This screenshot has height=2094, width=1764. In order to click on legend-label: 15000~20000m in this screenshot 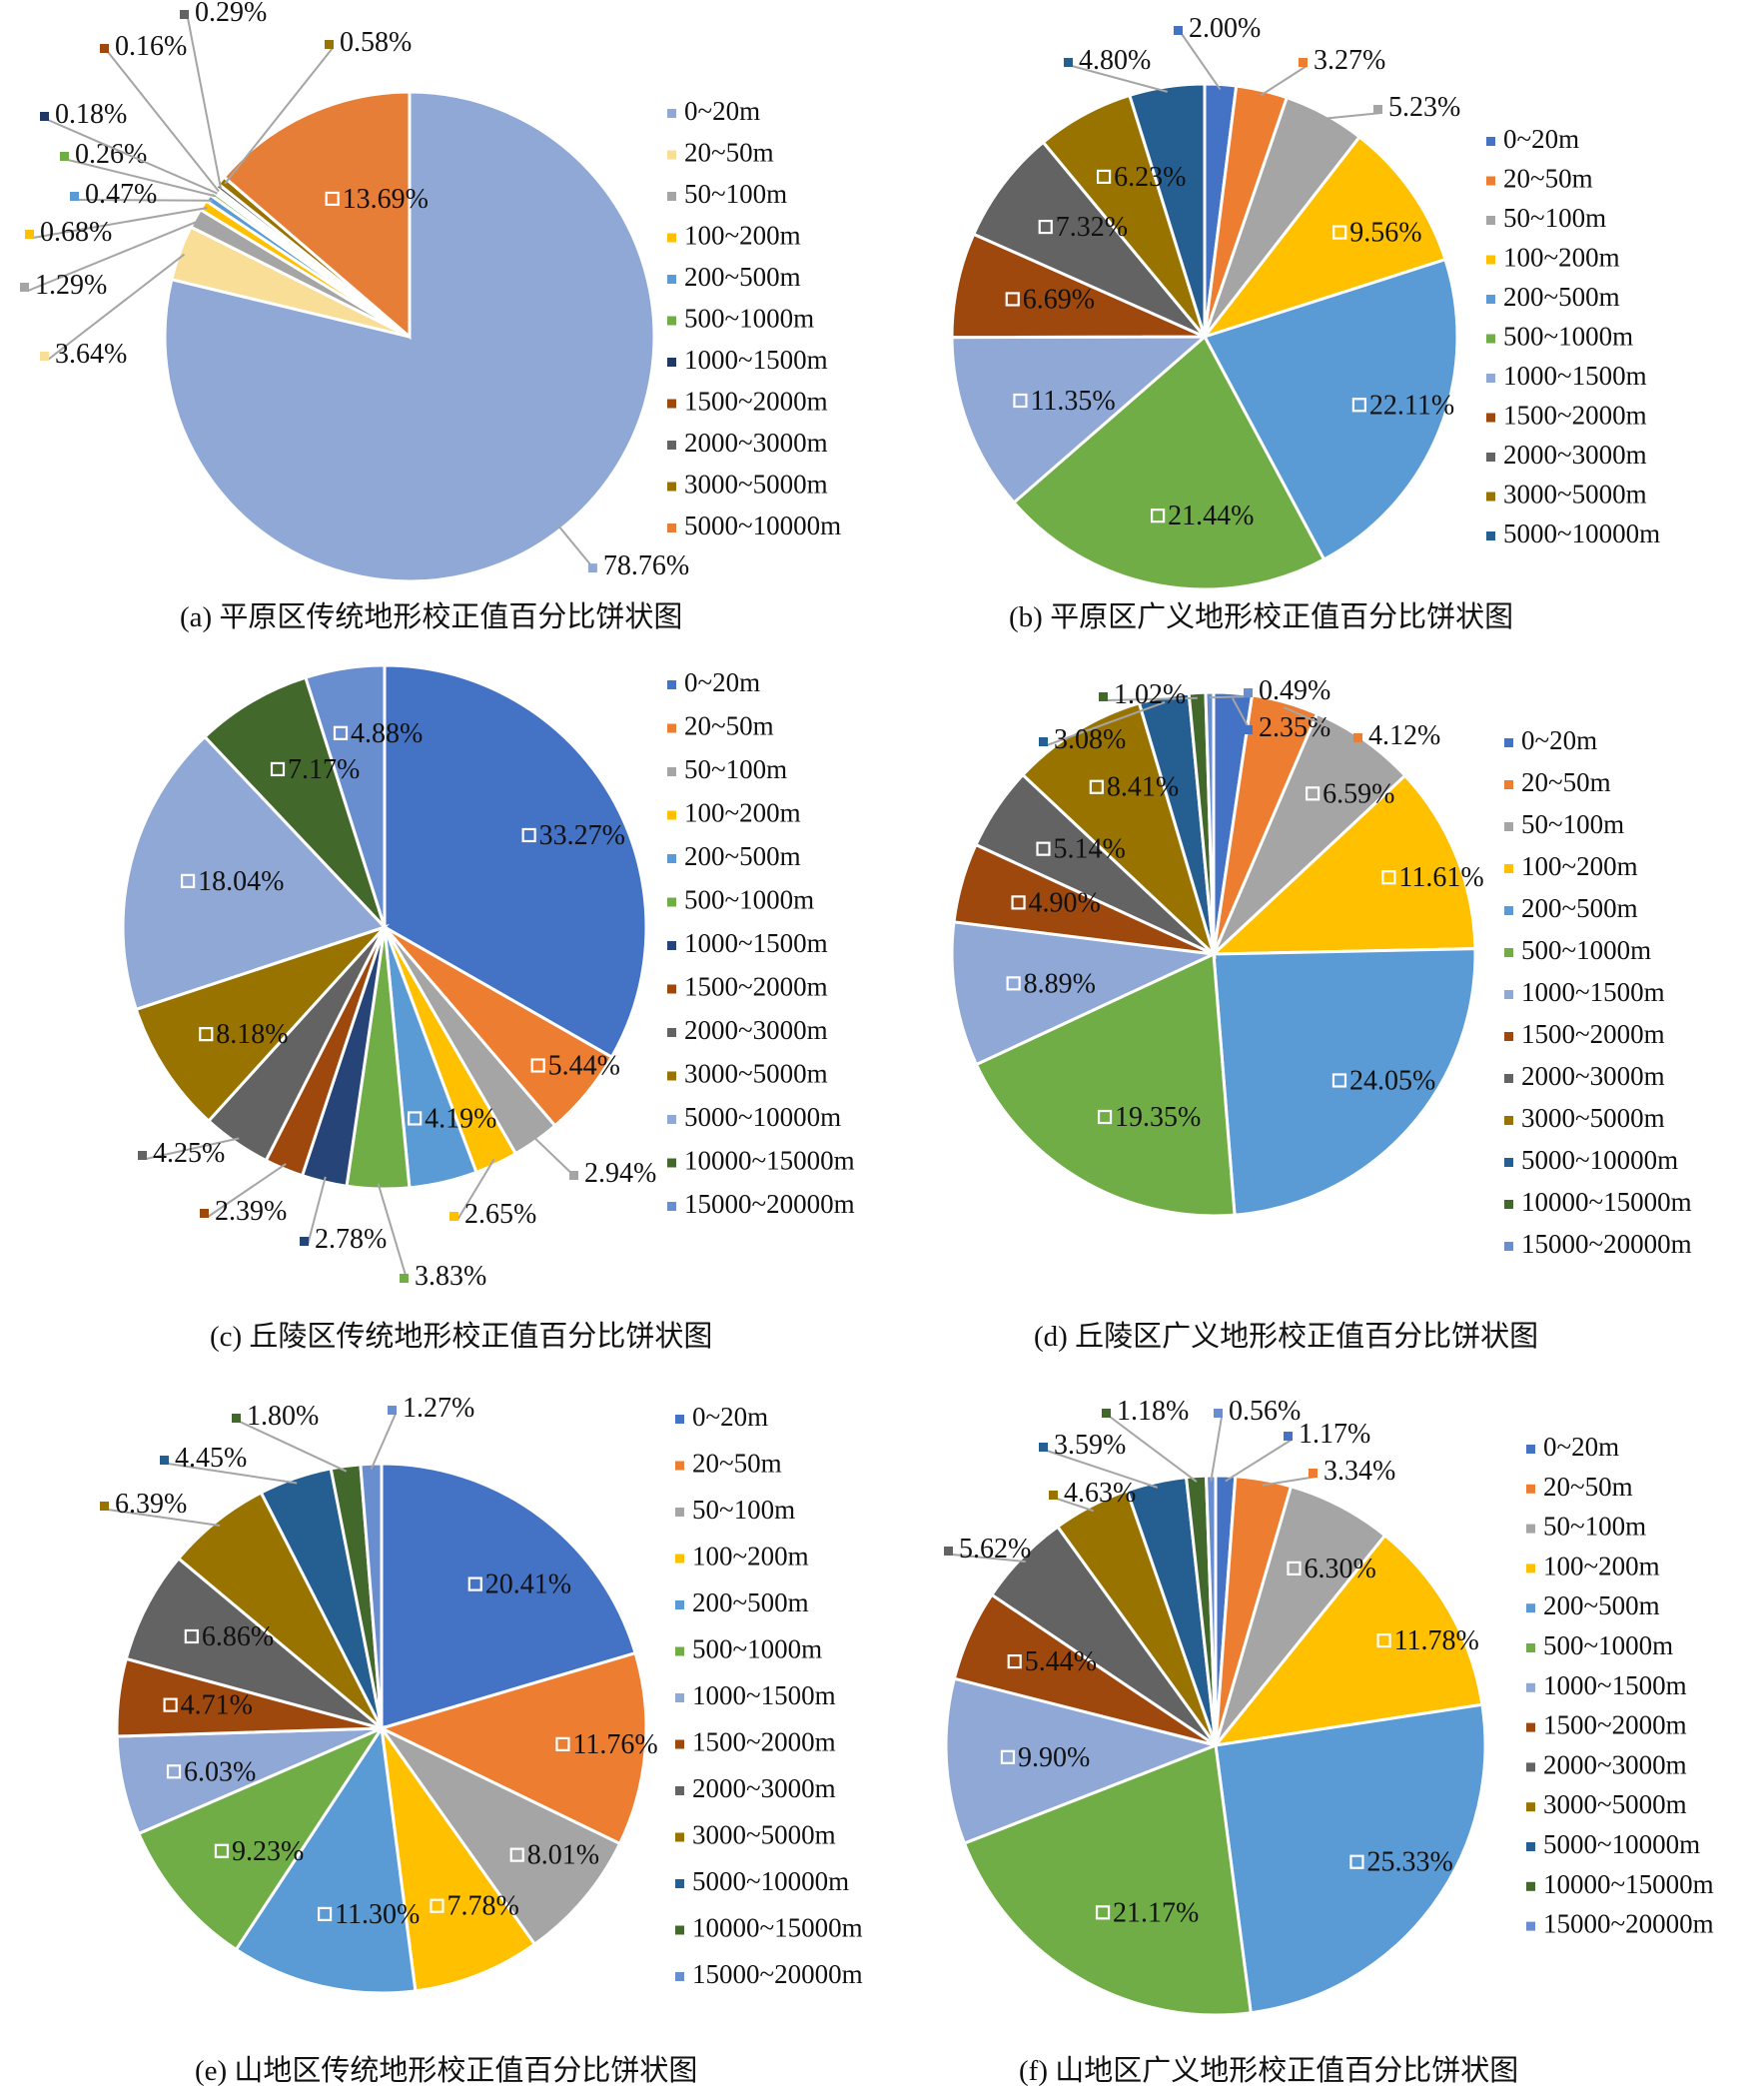, I will do `click(1628, 1924)`.